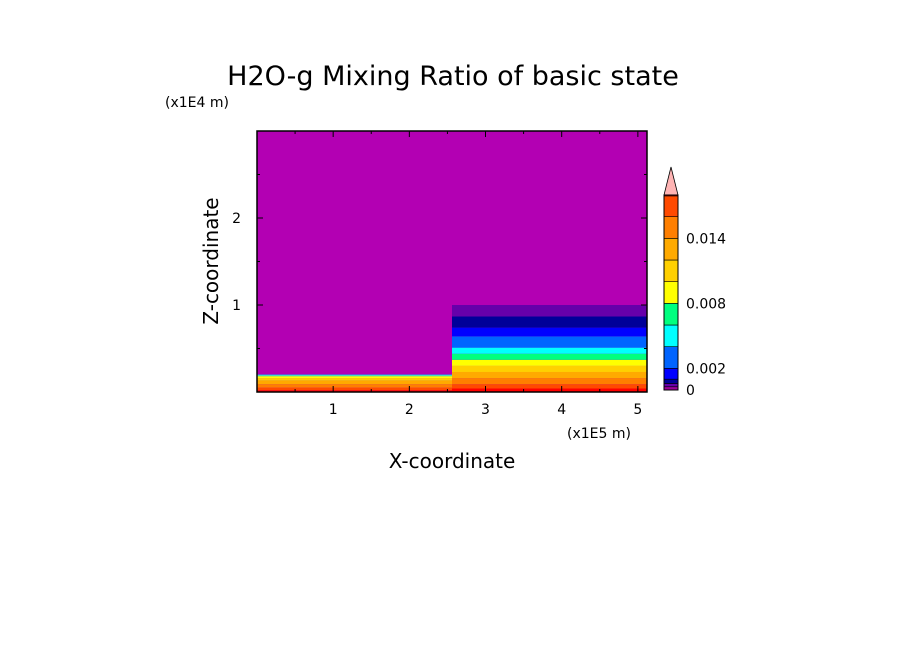 The height and width of the screenshot is (654, 904). I want to click on x-tick-label-2: 3, so click(485, 410).